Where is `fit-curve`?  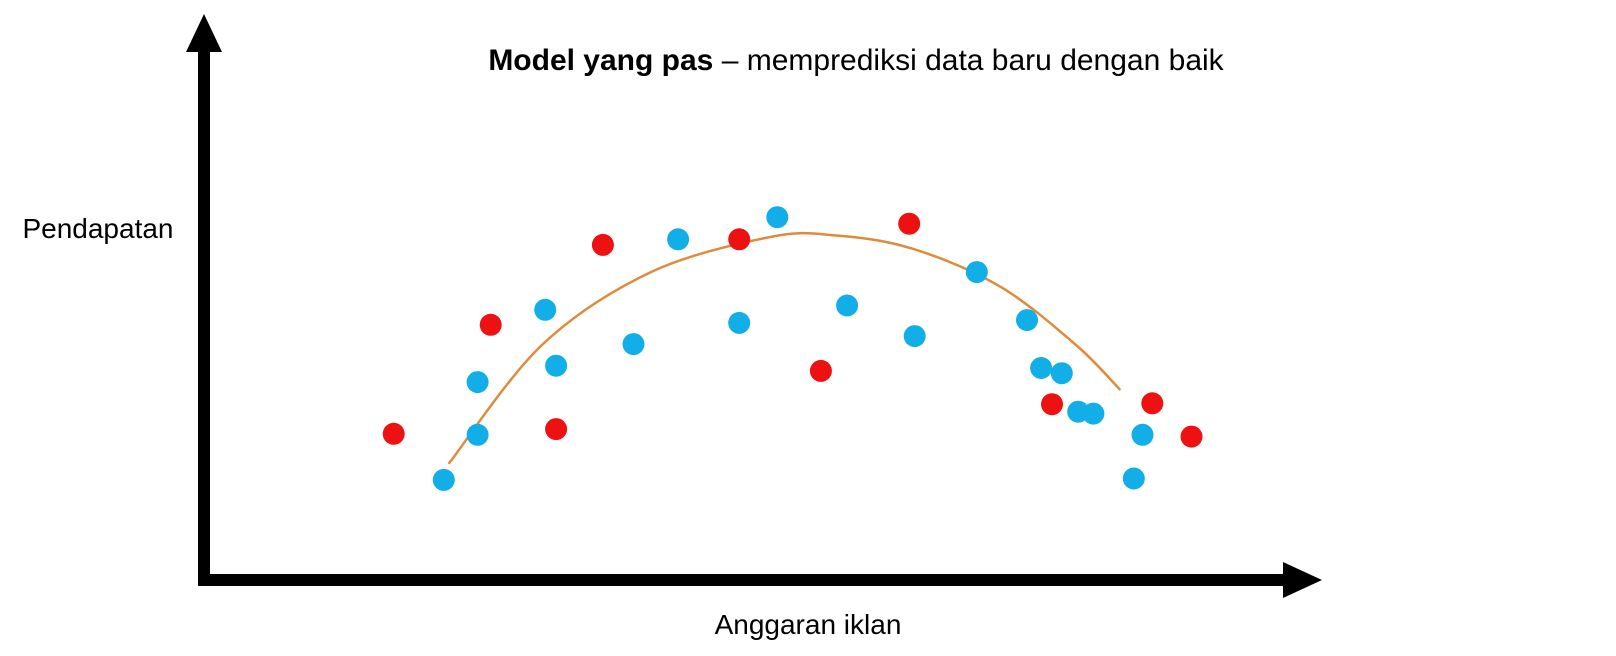 fit-curve is located at coordinates (784, 348).